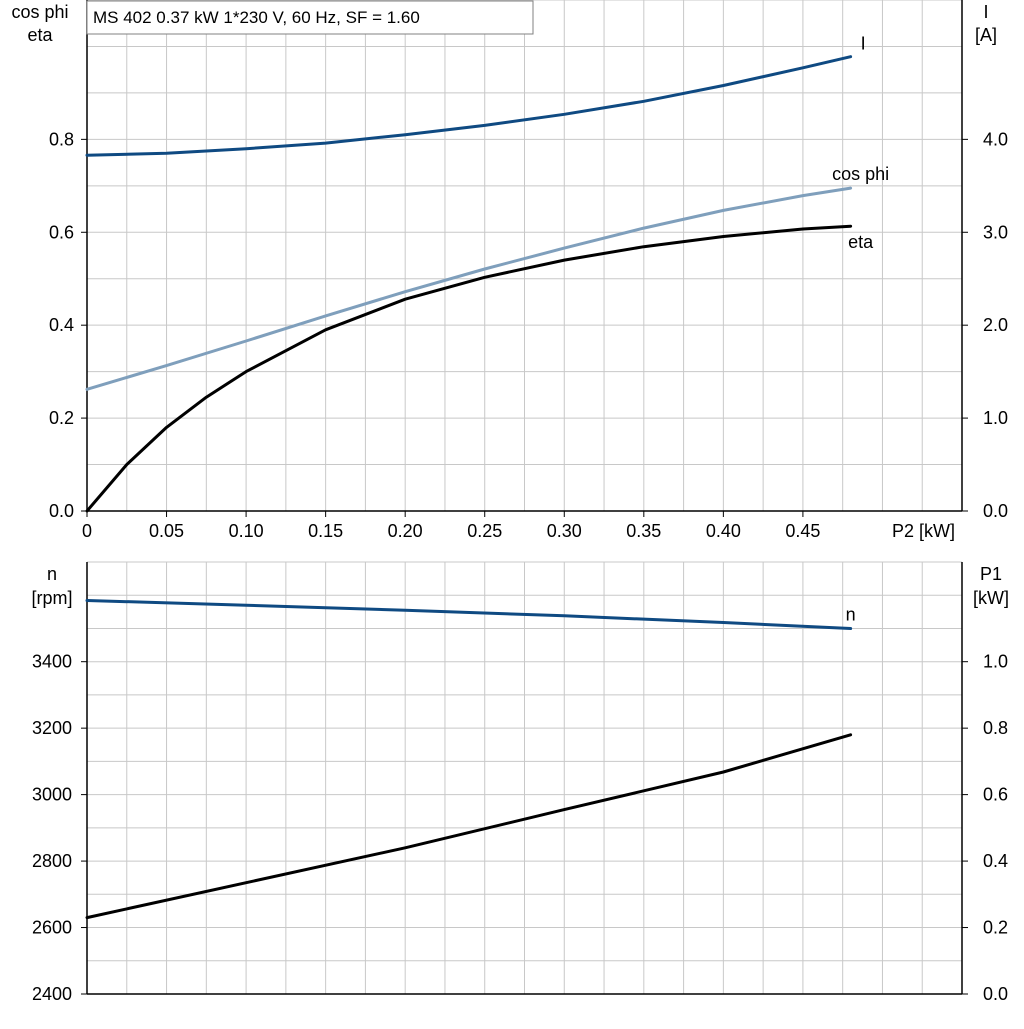  What do you see at coordinates (860, 174) in the screenshot?
I see `series-label-cos-phi: cos phi` at bounding box center [860, 174].